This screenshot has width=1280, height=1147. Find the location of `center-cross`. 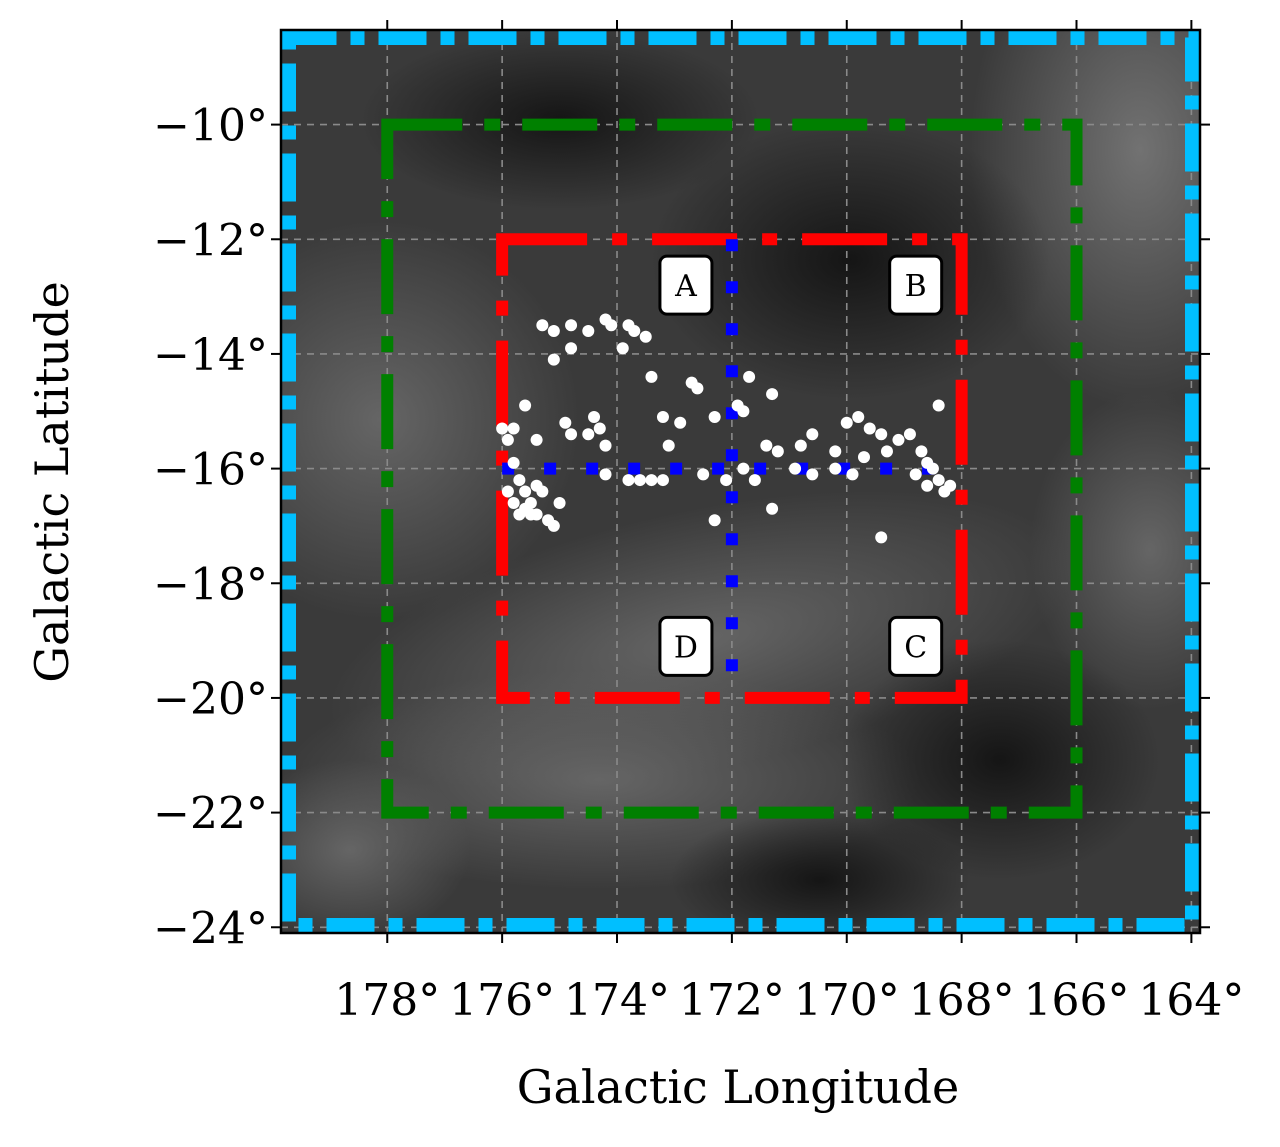

center-cross is located at coordinates (732, 468).